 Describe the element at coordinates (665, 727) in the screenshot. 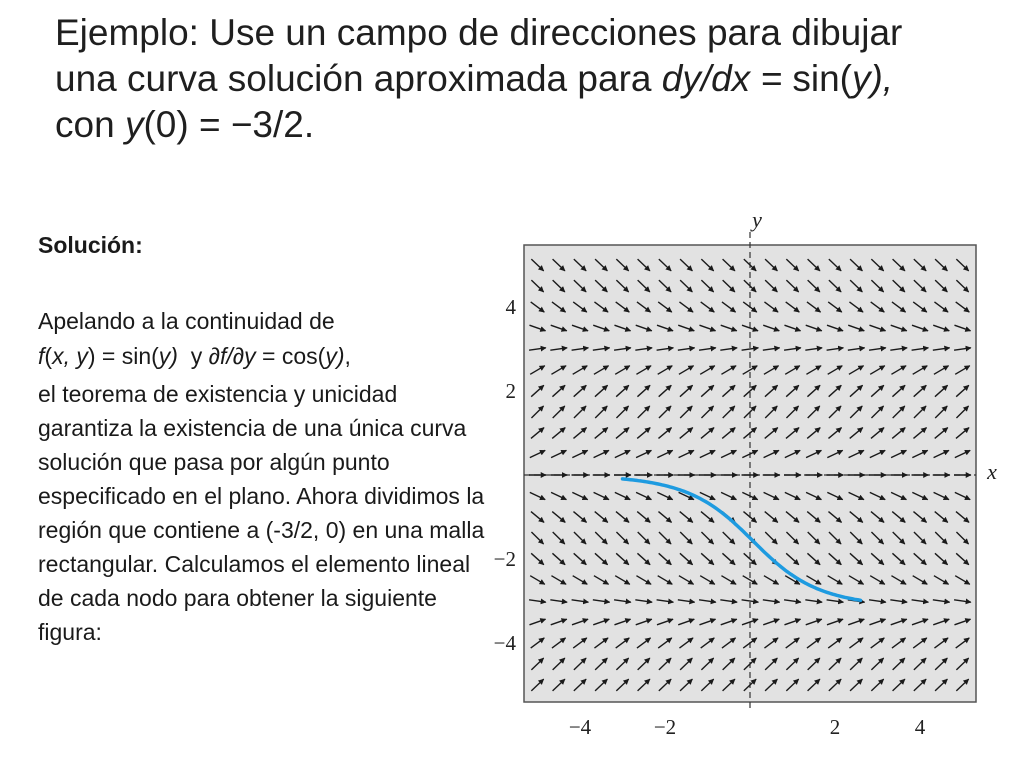

I see `x-tick-label: −2` at that location.